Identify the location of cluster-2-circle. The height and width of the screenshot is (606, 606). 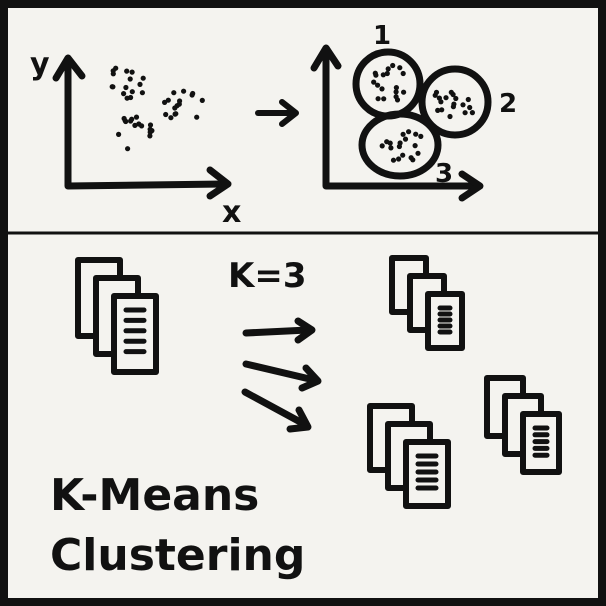
(455, 102).